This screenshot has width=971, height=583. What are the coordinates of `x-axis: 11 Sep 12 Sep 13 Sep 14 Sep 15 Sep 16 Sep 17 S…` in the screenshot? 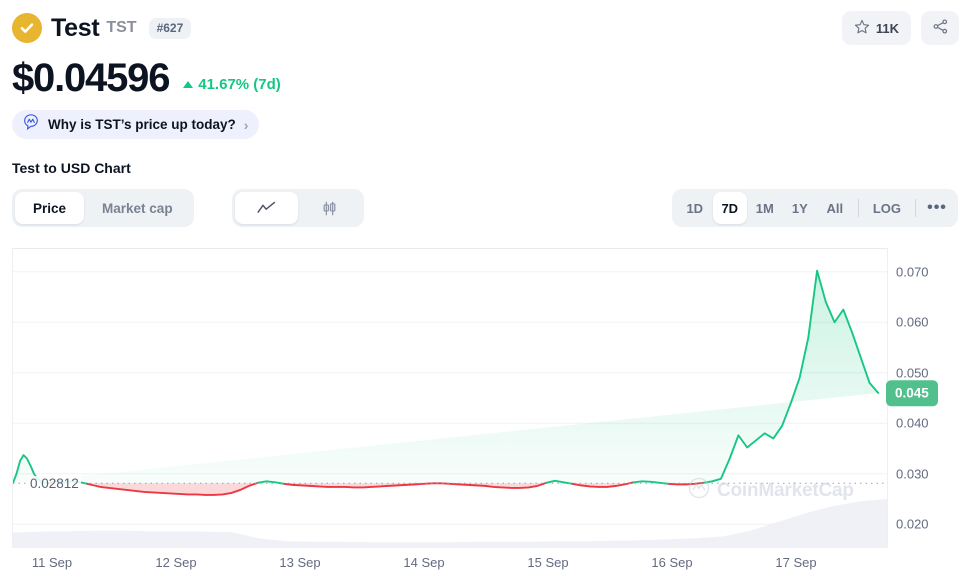 It's located at (485, 566).